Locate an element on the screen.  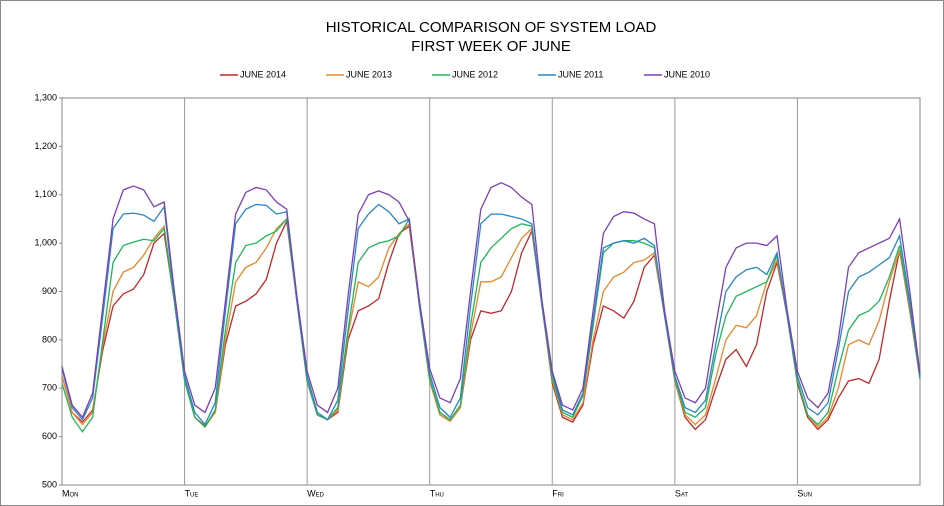
y-tick-label: 1,000 is located at coordinates (45, 243).